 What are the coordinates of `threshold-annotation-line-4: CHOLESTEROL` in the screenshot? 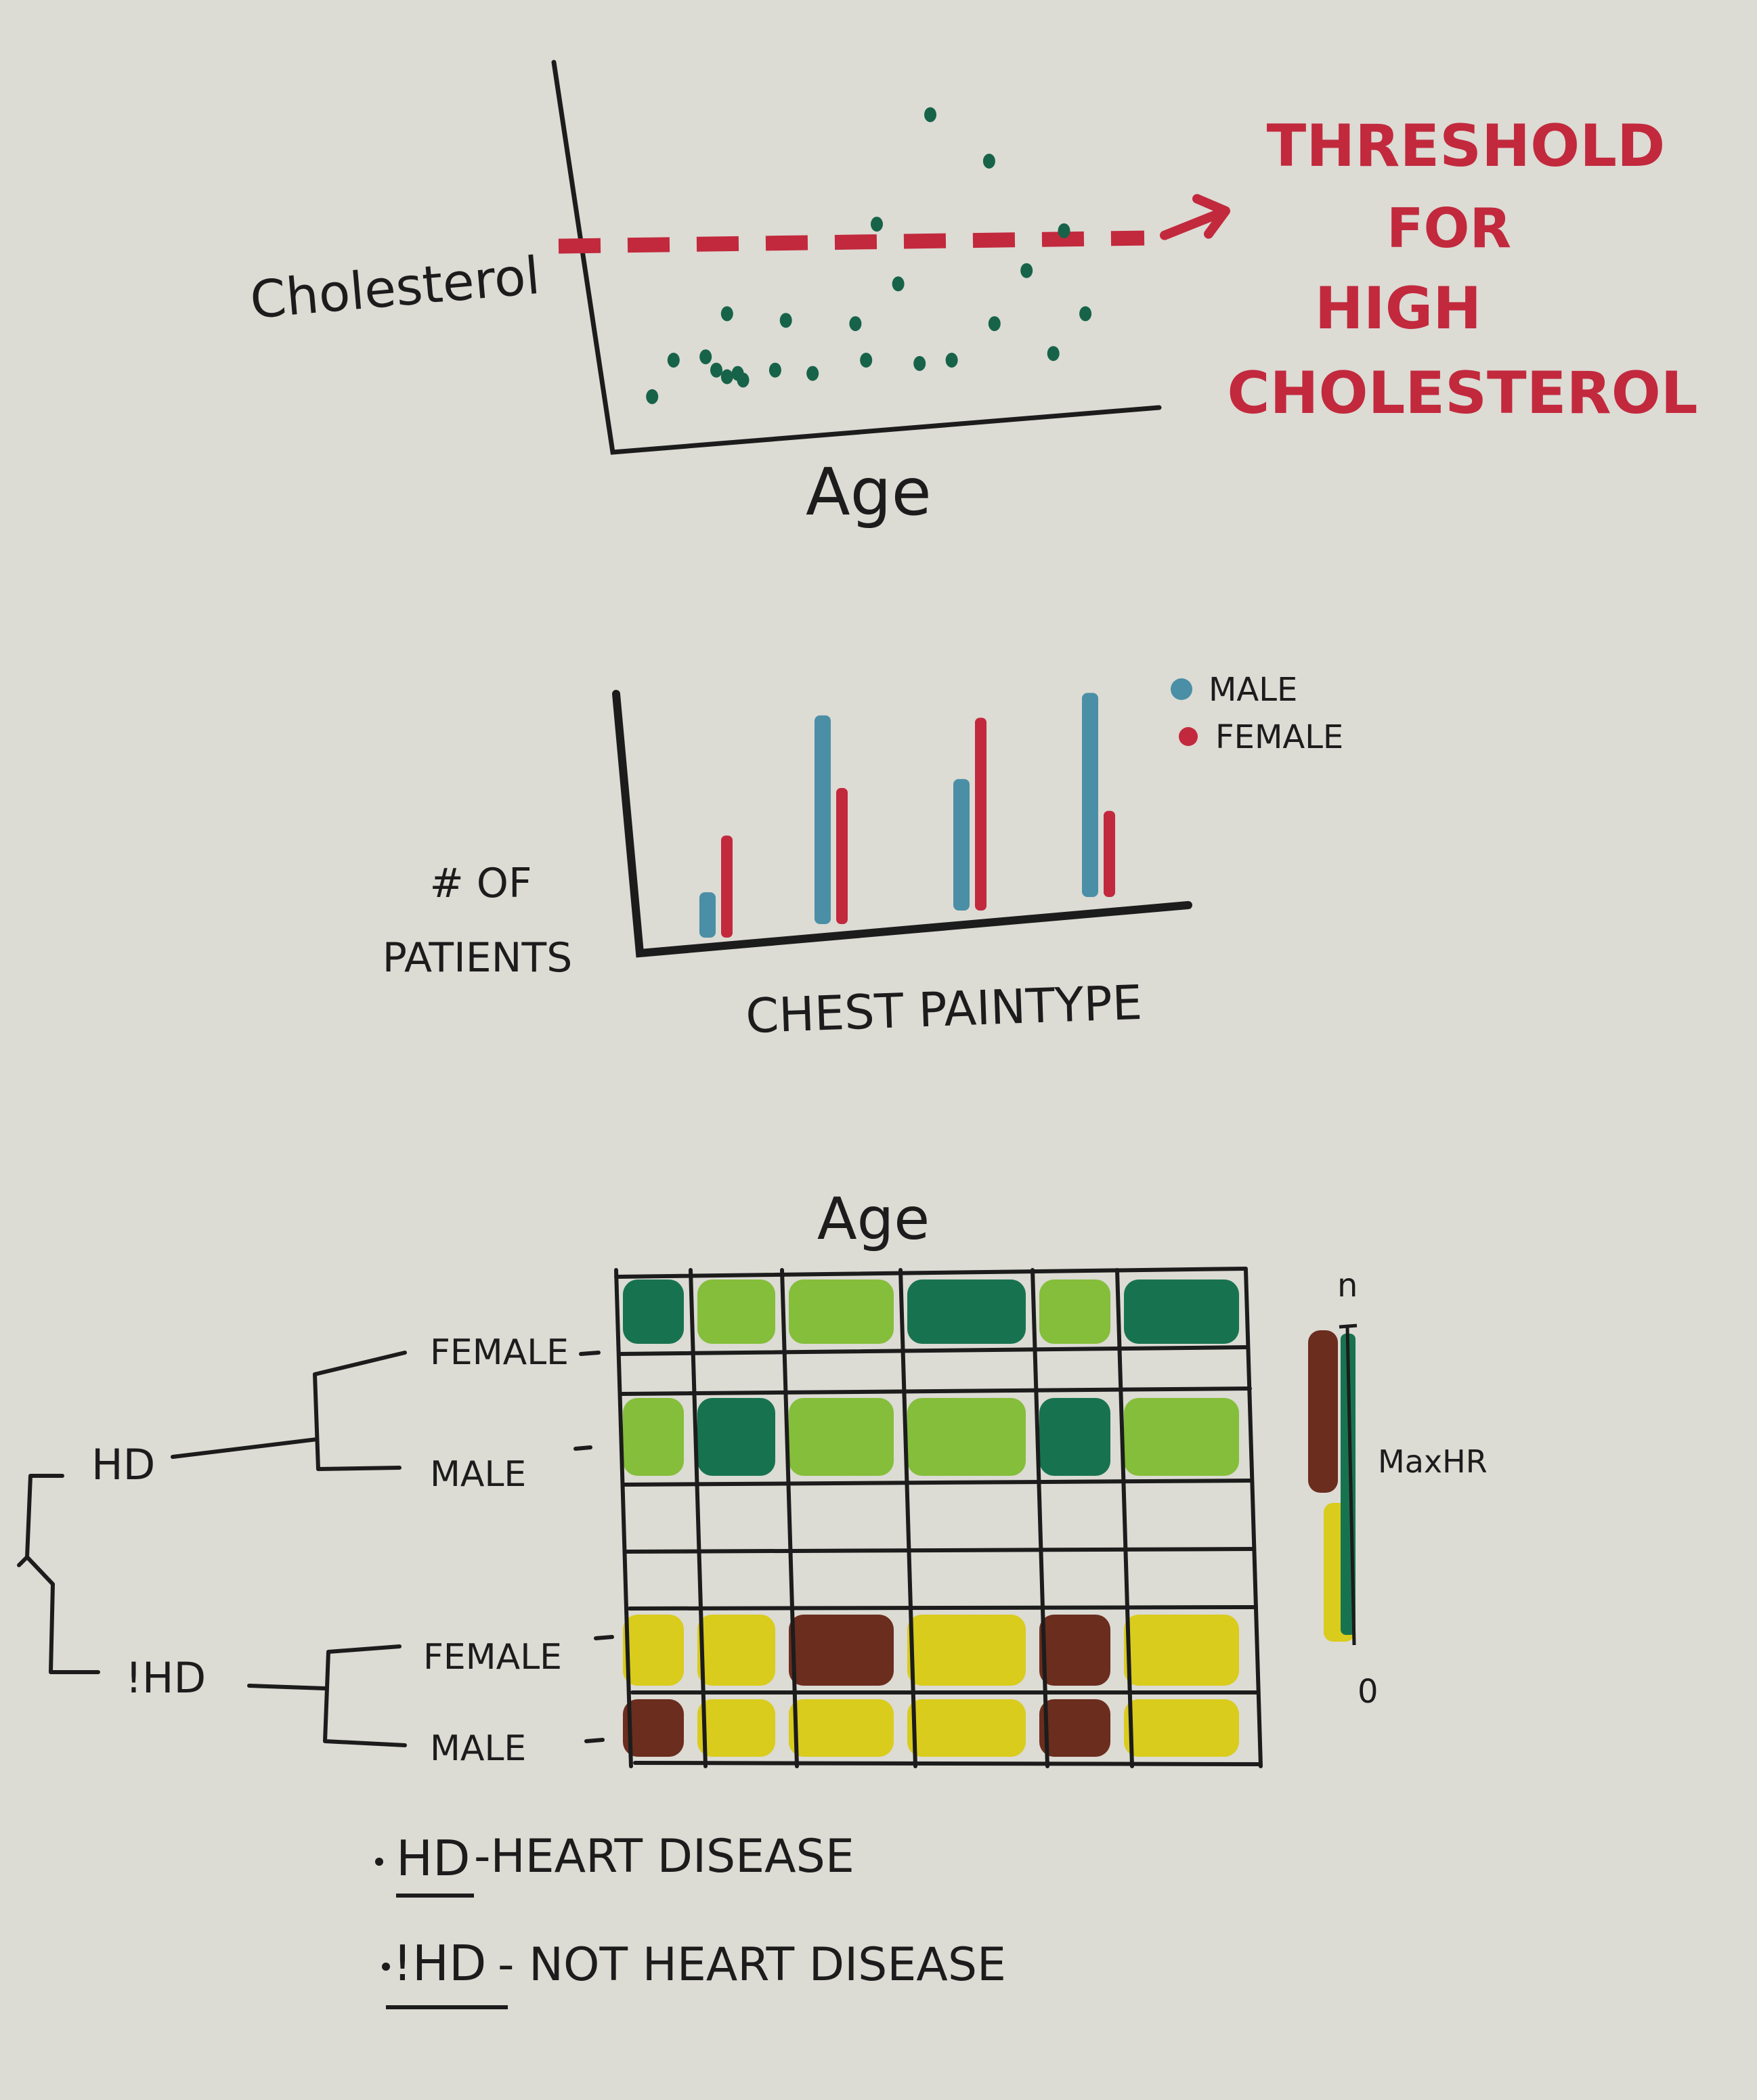 It's located at (1462, 393).